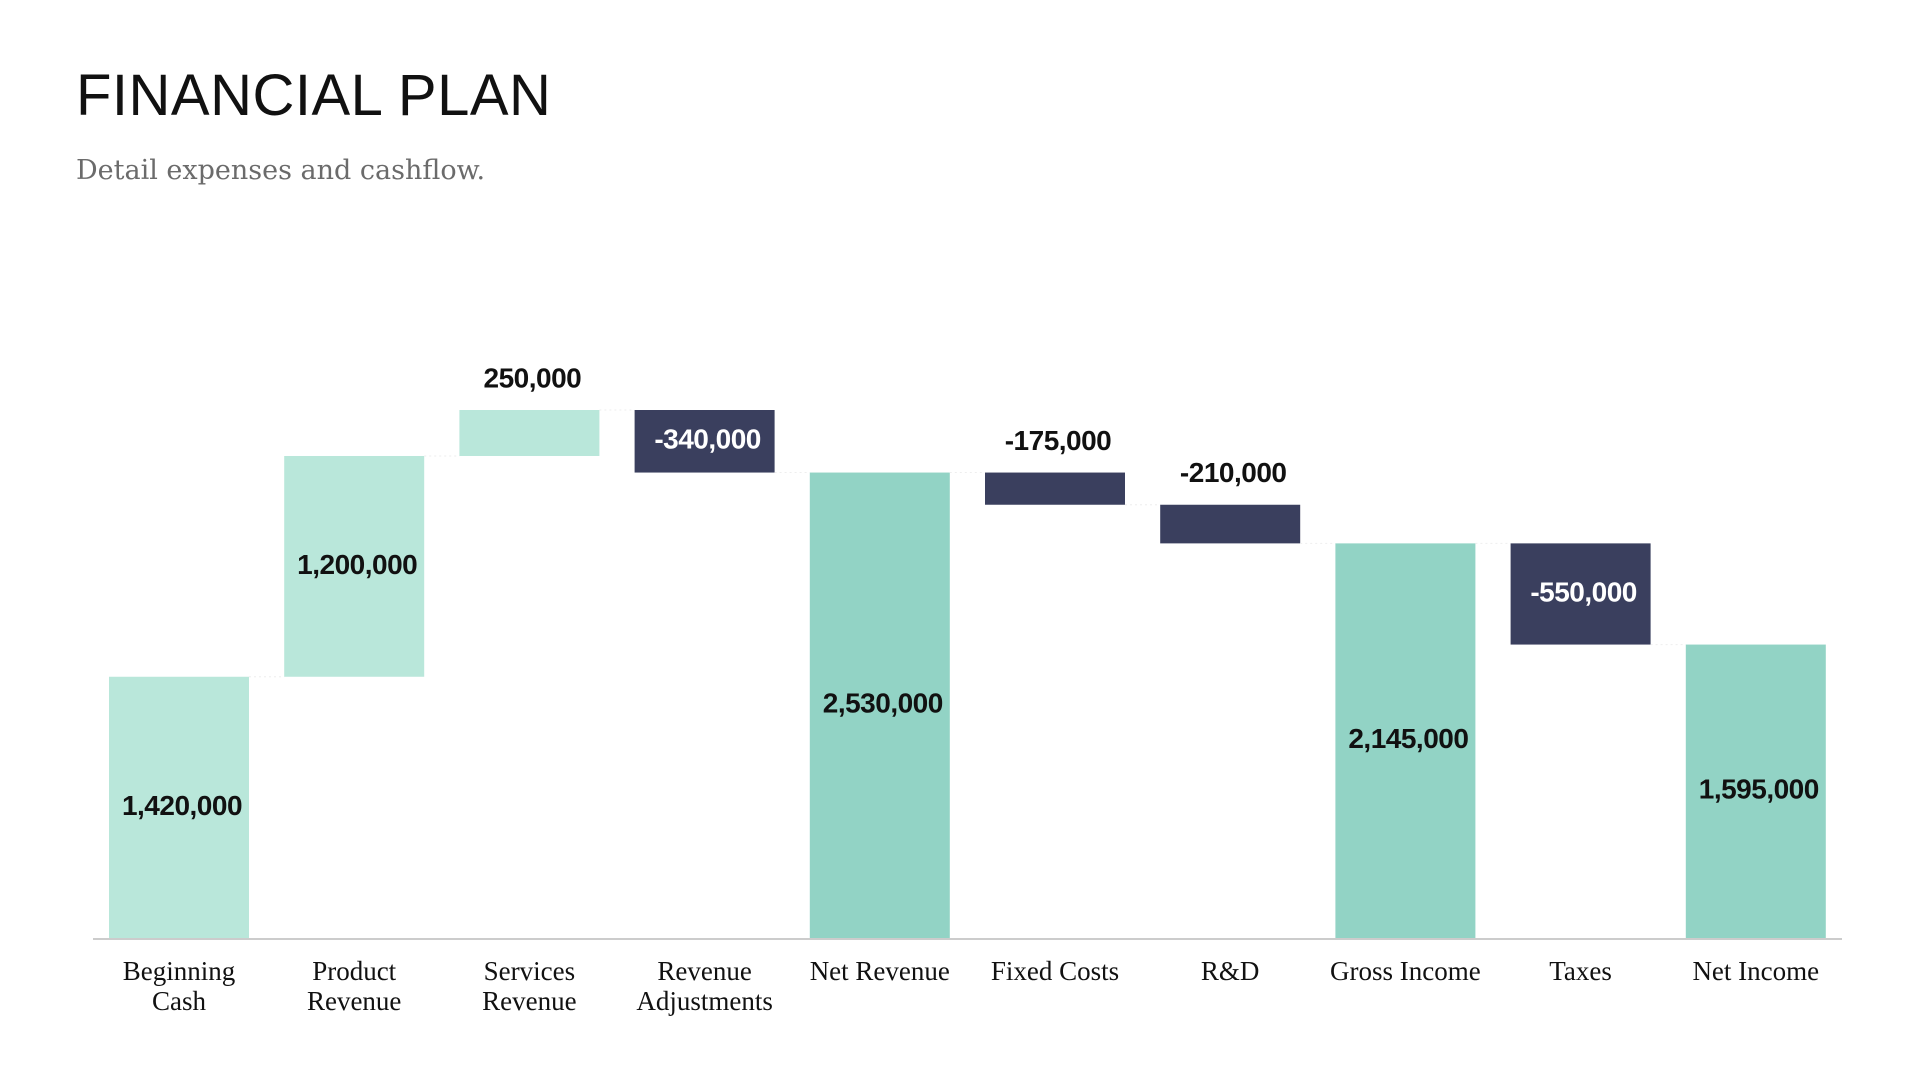 Image resolution: width=1920 pixels, height=1080 pixels. I want to click on x-tick-label: Beginning Cash, so click(179, 986).